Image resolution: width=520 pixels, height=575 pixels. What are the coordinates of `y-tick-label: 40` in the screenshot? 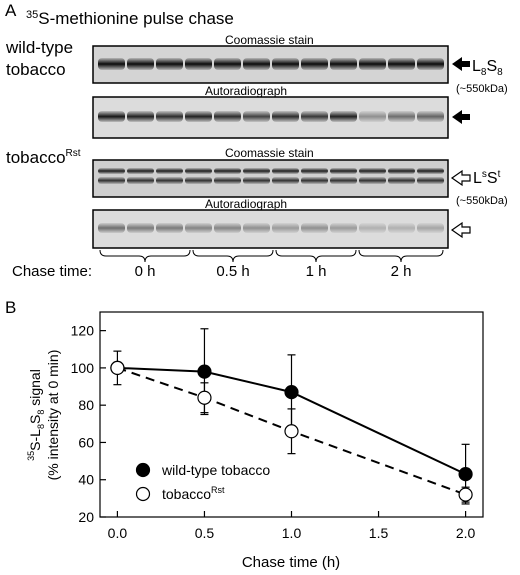 It's located at (86, 480).